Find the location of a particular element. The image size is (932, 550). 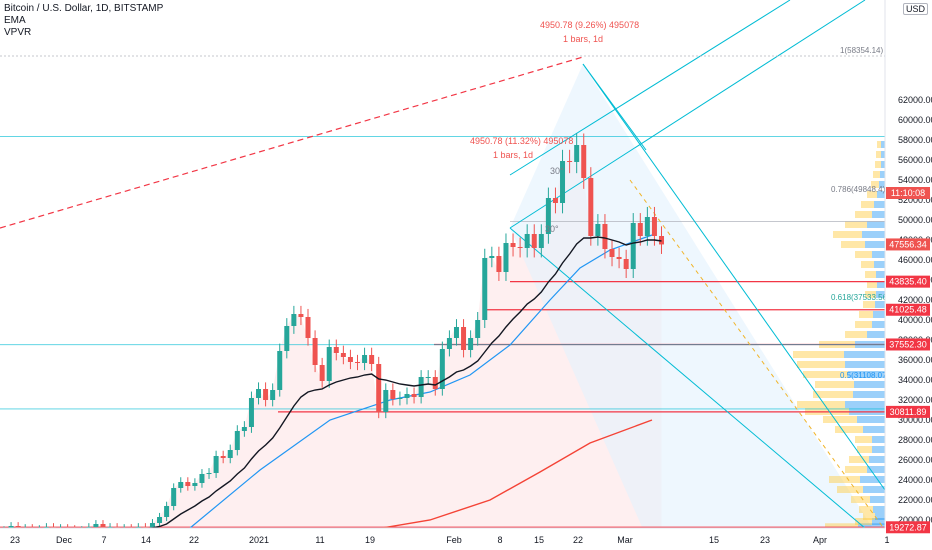

time-axis is located at coordinates (442, 539).